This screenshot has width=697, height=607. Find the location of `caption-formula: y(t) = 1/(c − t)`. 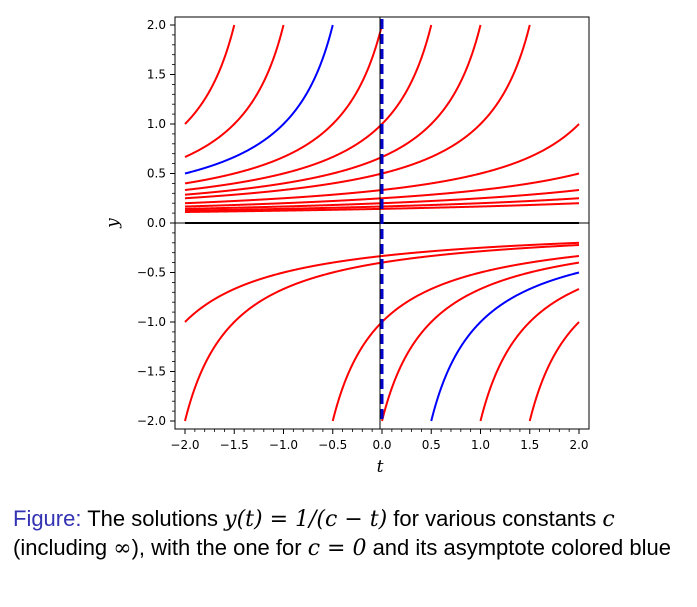

caption-formula: y(t) = 1/(c − t) is located at coordinates (306, 519).